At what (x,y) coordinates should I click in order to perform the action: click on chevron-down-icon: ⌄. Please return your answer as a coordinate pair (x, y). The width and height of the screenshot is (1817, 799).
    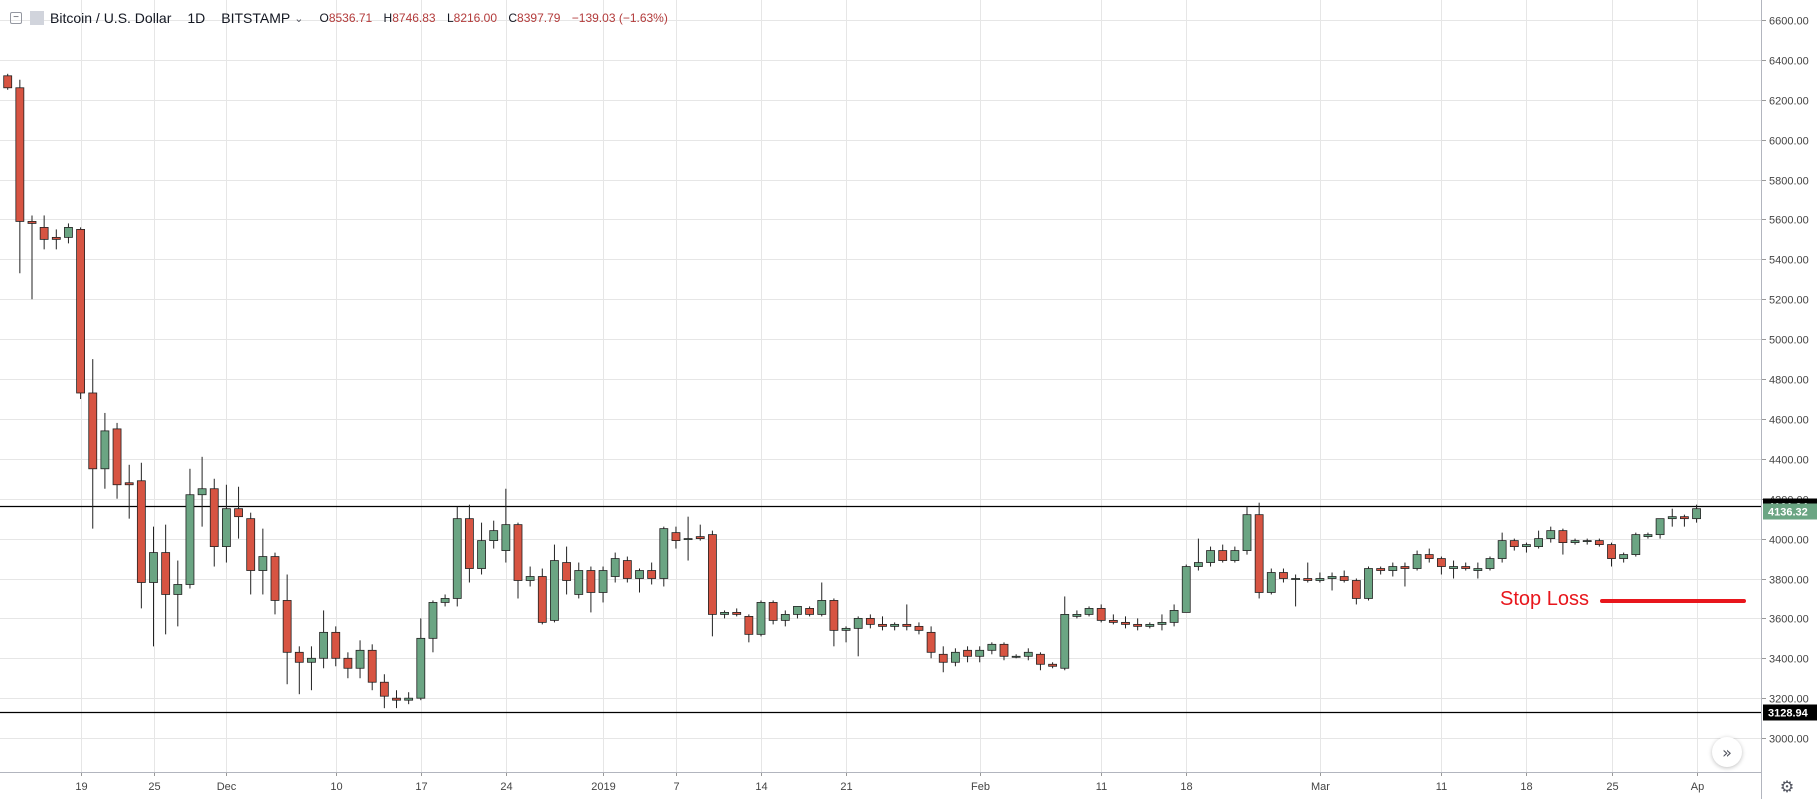
    Looking at the image, I should click on (299, 18).